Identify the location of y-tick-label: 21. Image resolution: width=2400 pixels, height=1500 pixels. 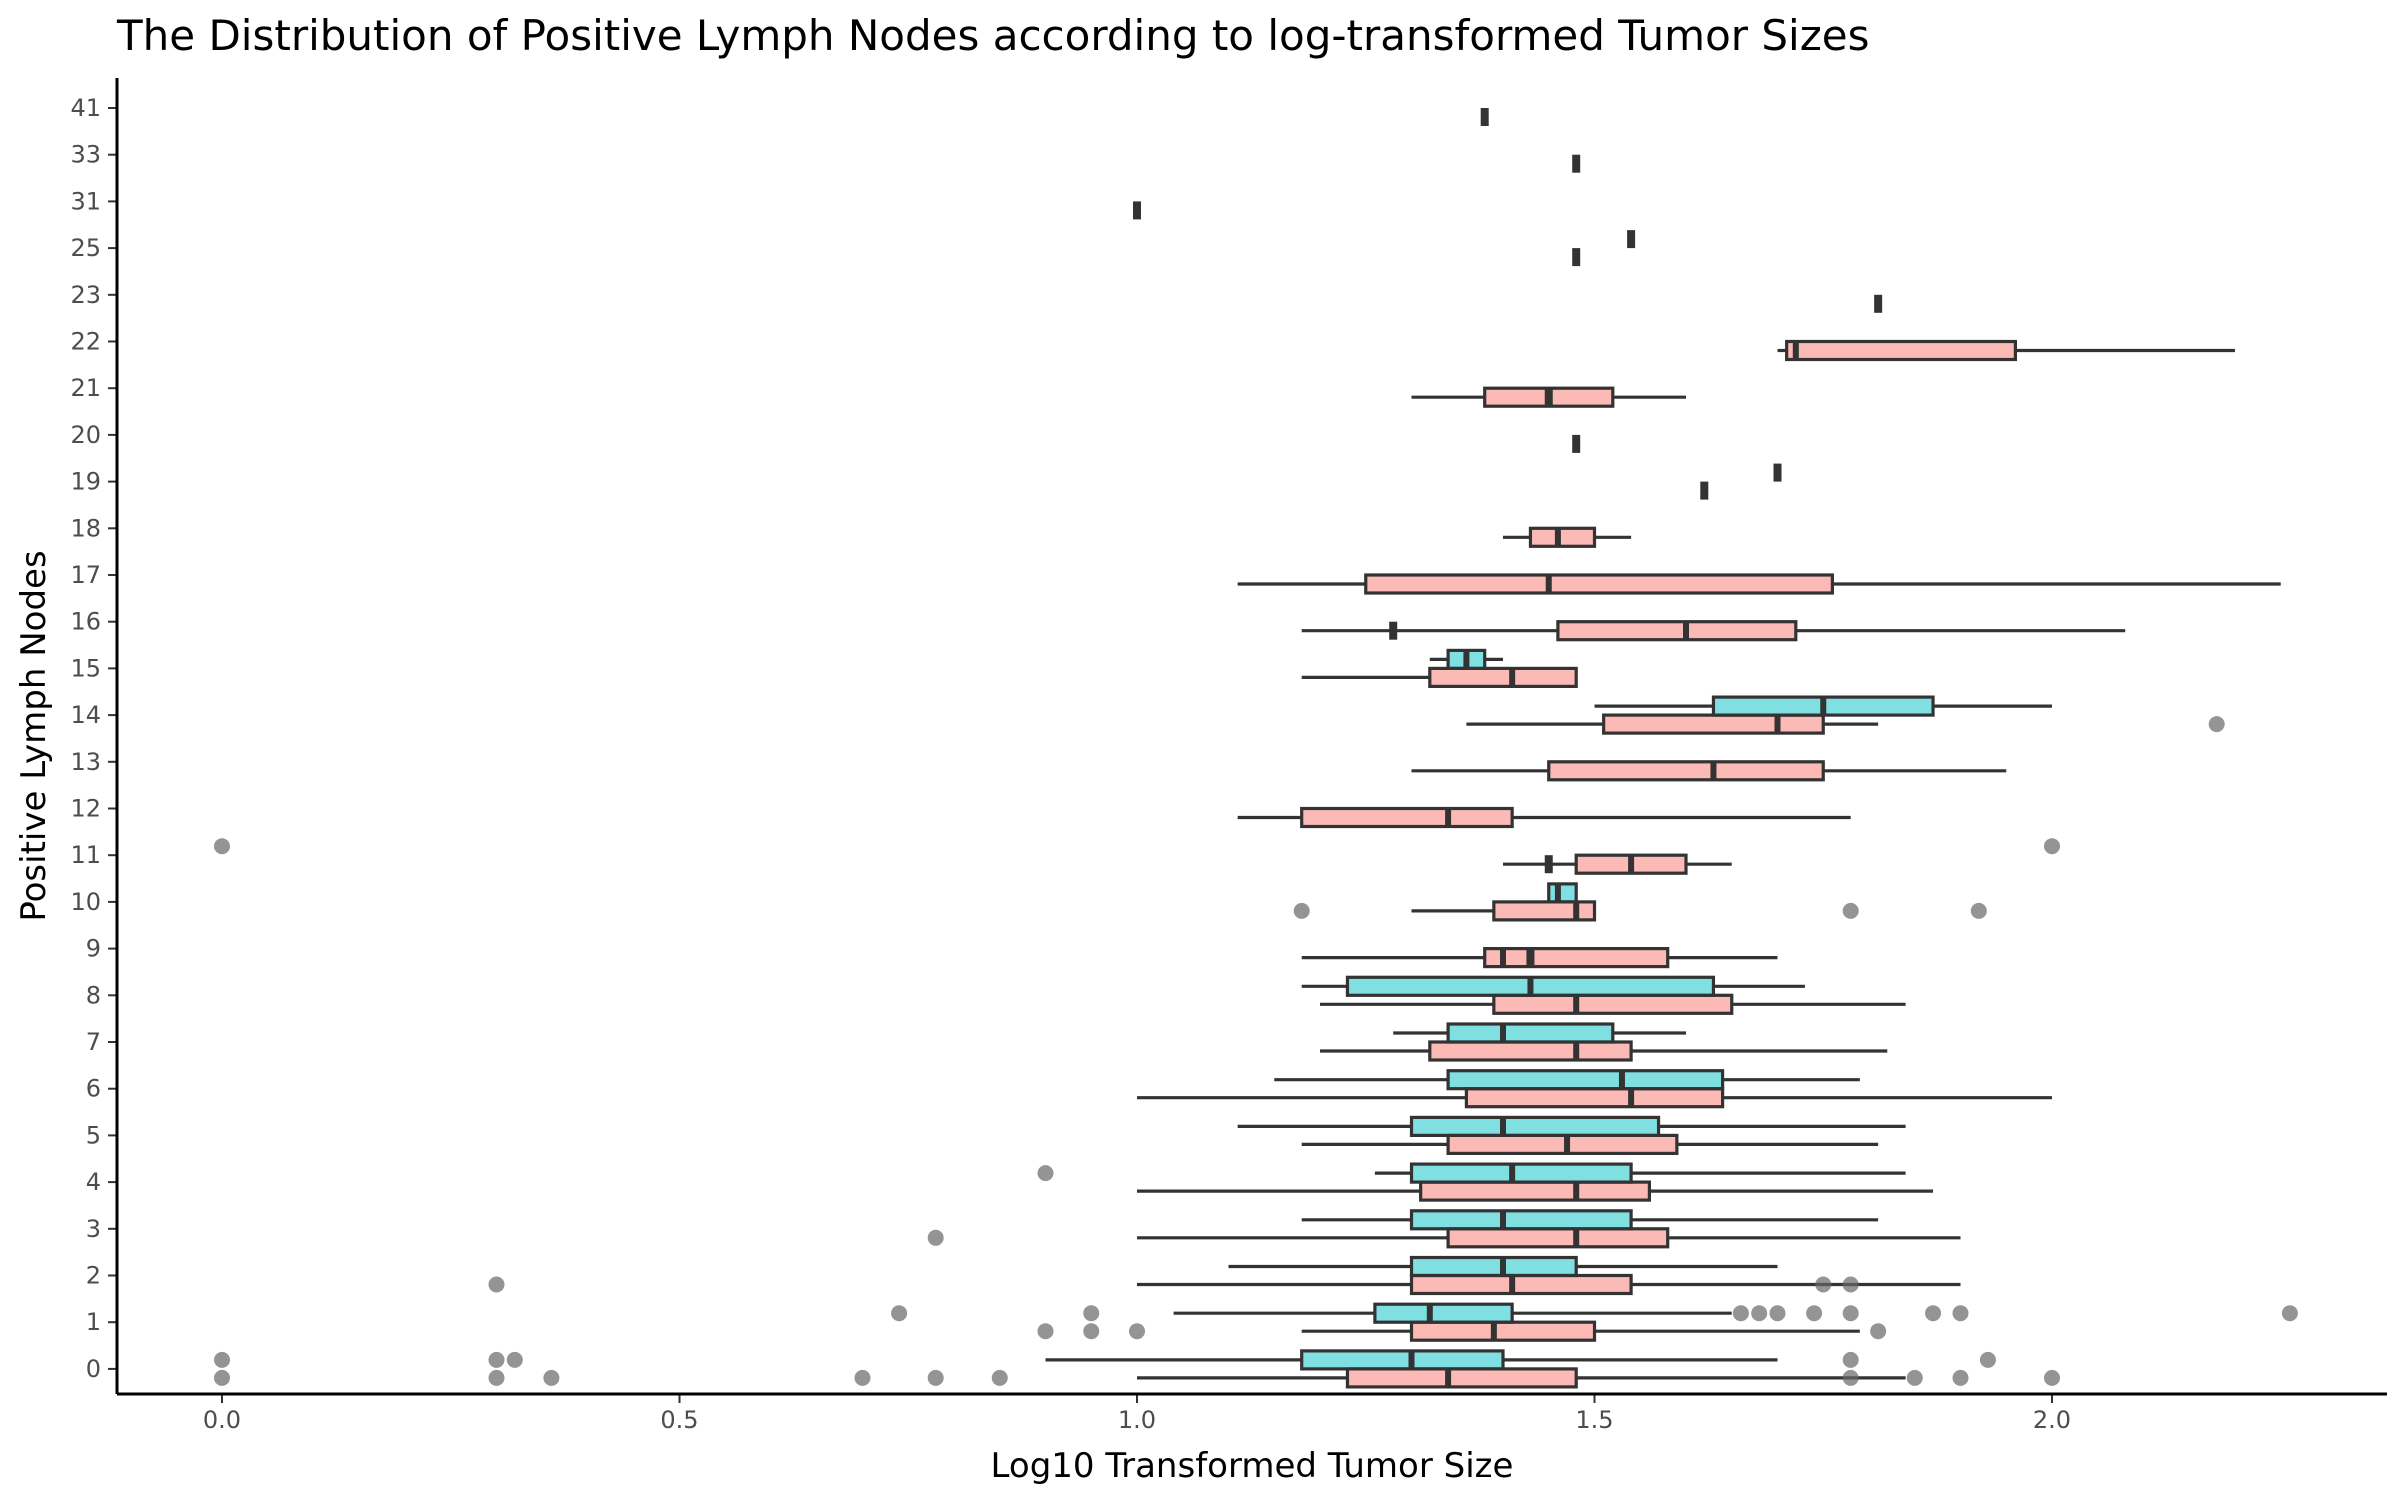
(85, 388).